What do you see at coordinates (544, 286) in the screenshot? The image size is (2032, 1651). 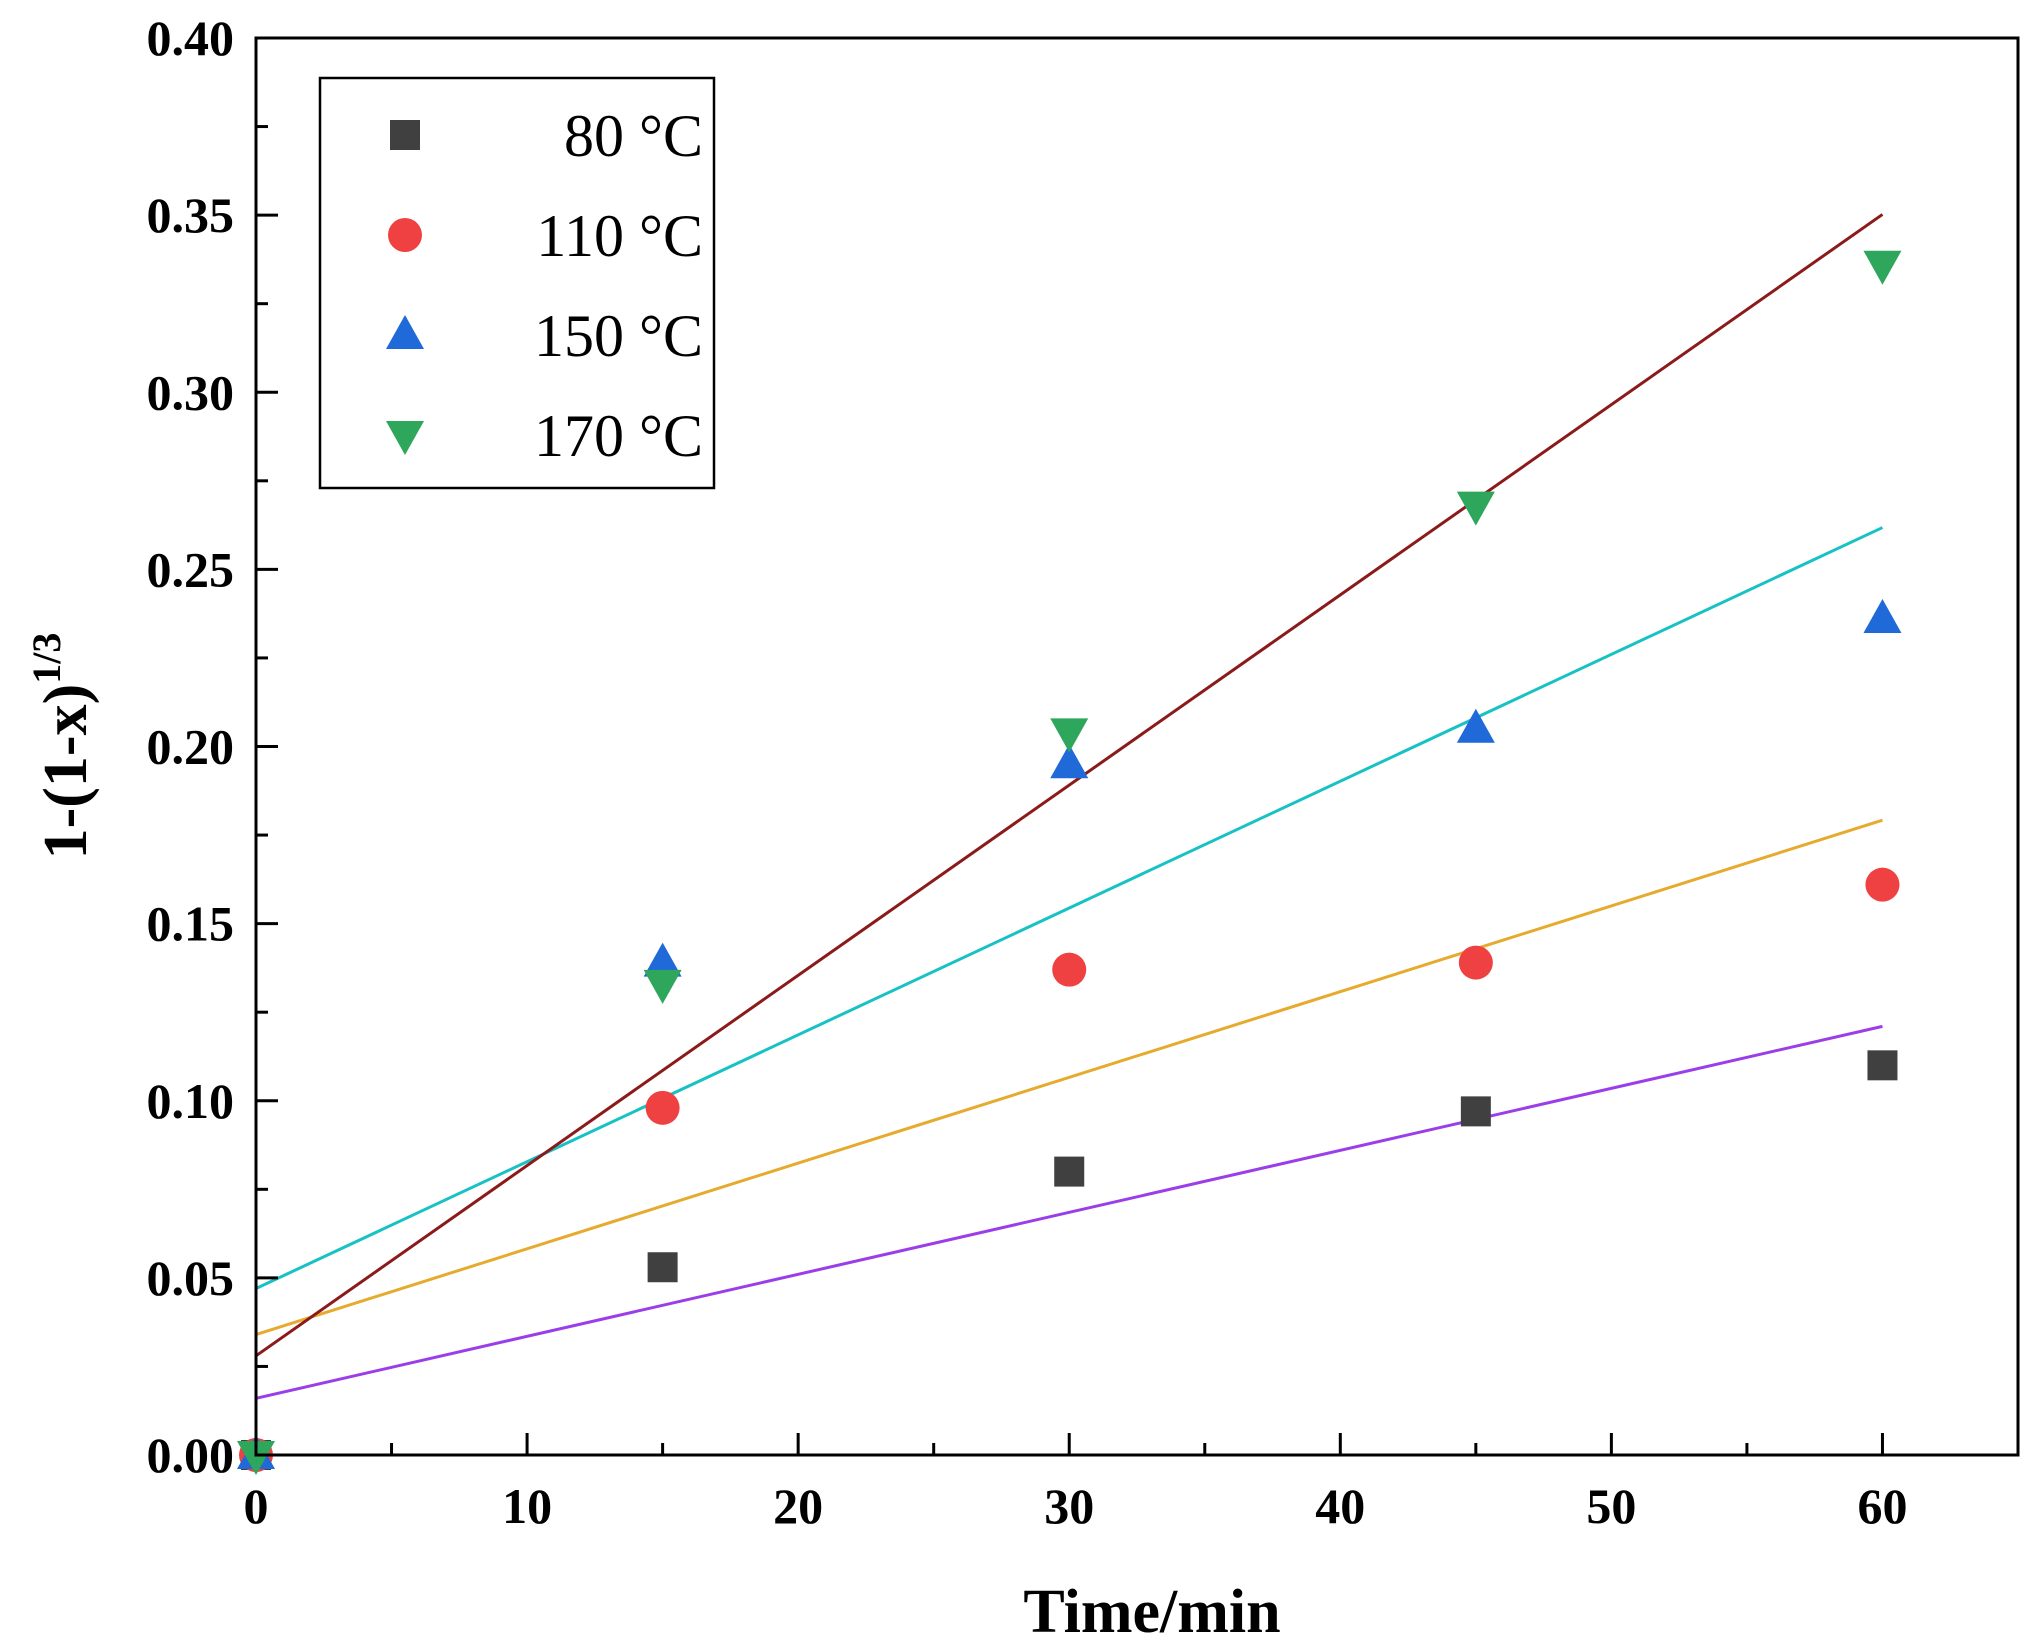 I see `legend-entries: 80 °C 110 °C 150 °C 170 °C` at bounding box center [544, 286].